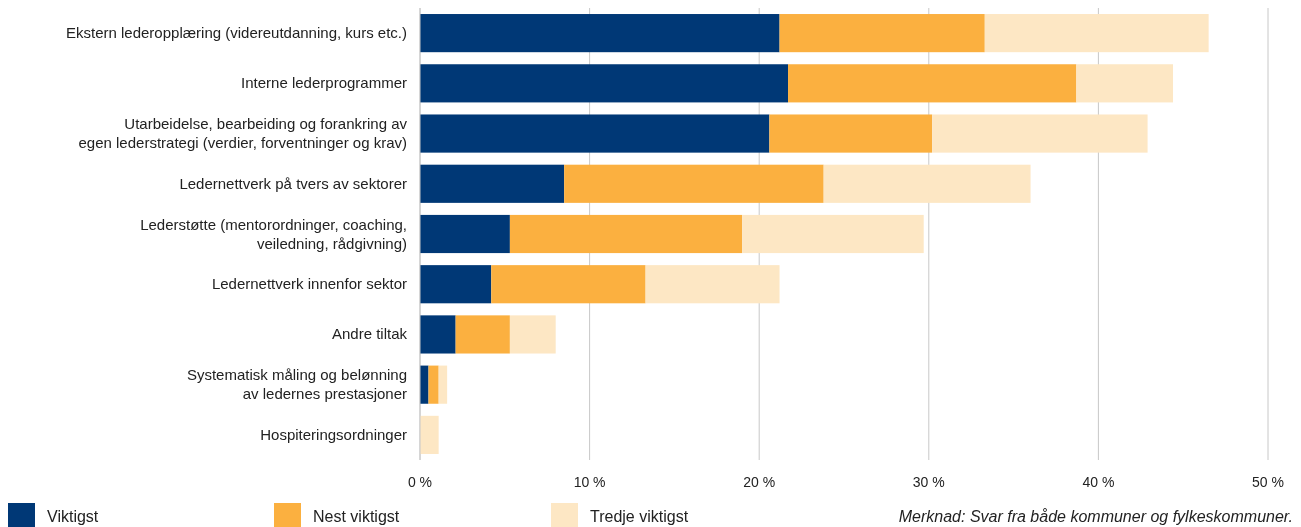 The image size is (1301, 527). What do you see at coordinates (333, 434) in the screenshot?
I see `y-tick-label: Hospiteringsordninger` at bounding box center [333, 434].